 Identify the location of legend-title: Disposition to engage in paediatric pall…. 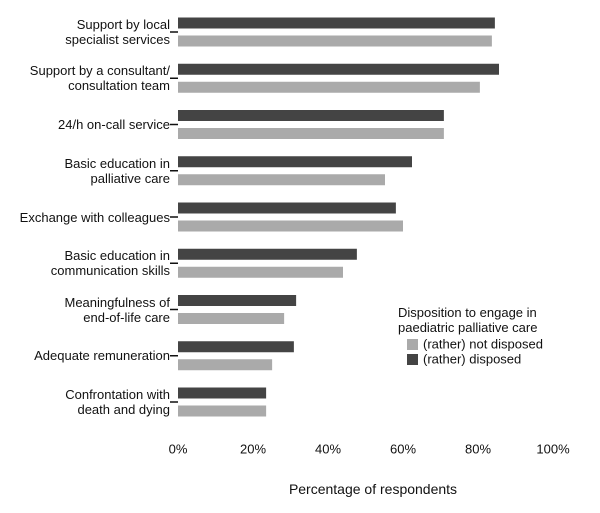
(468, 320).